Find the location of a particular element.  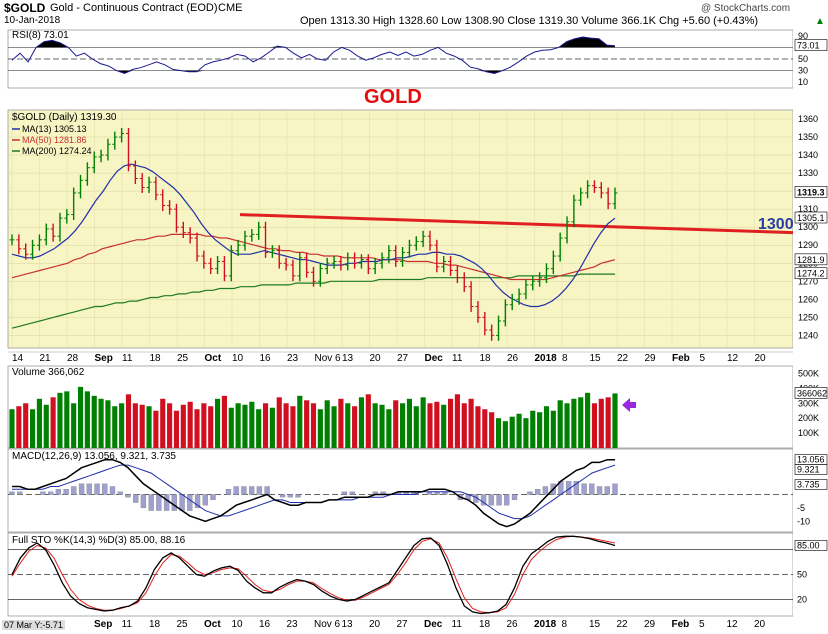

x-tick-label: 15 is located at coordinates (596, 358).